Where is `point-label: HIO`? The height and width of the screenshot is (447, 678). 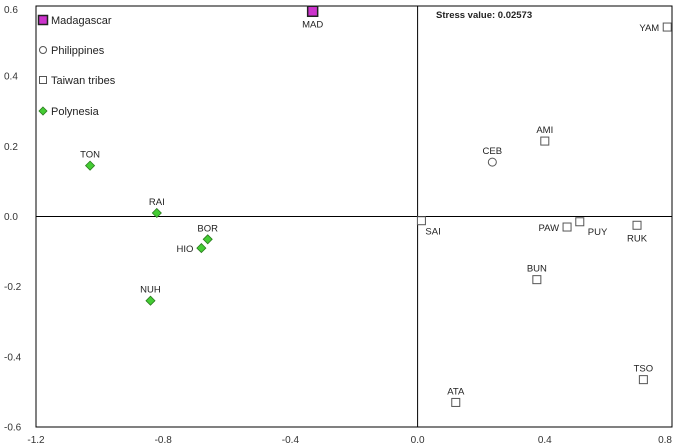
point-label: HIO is located at coordinates (184, 249).